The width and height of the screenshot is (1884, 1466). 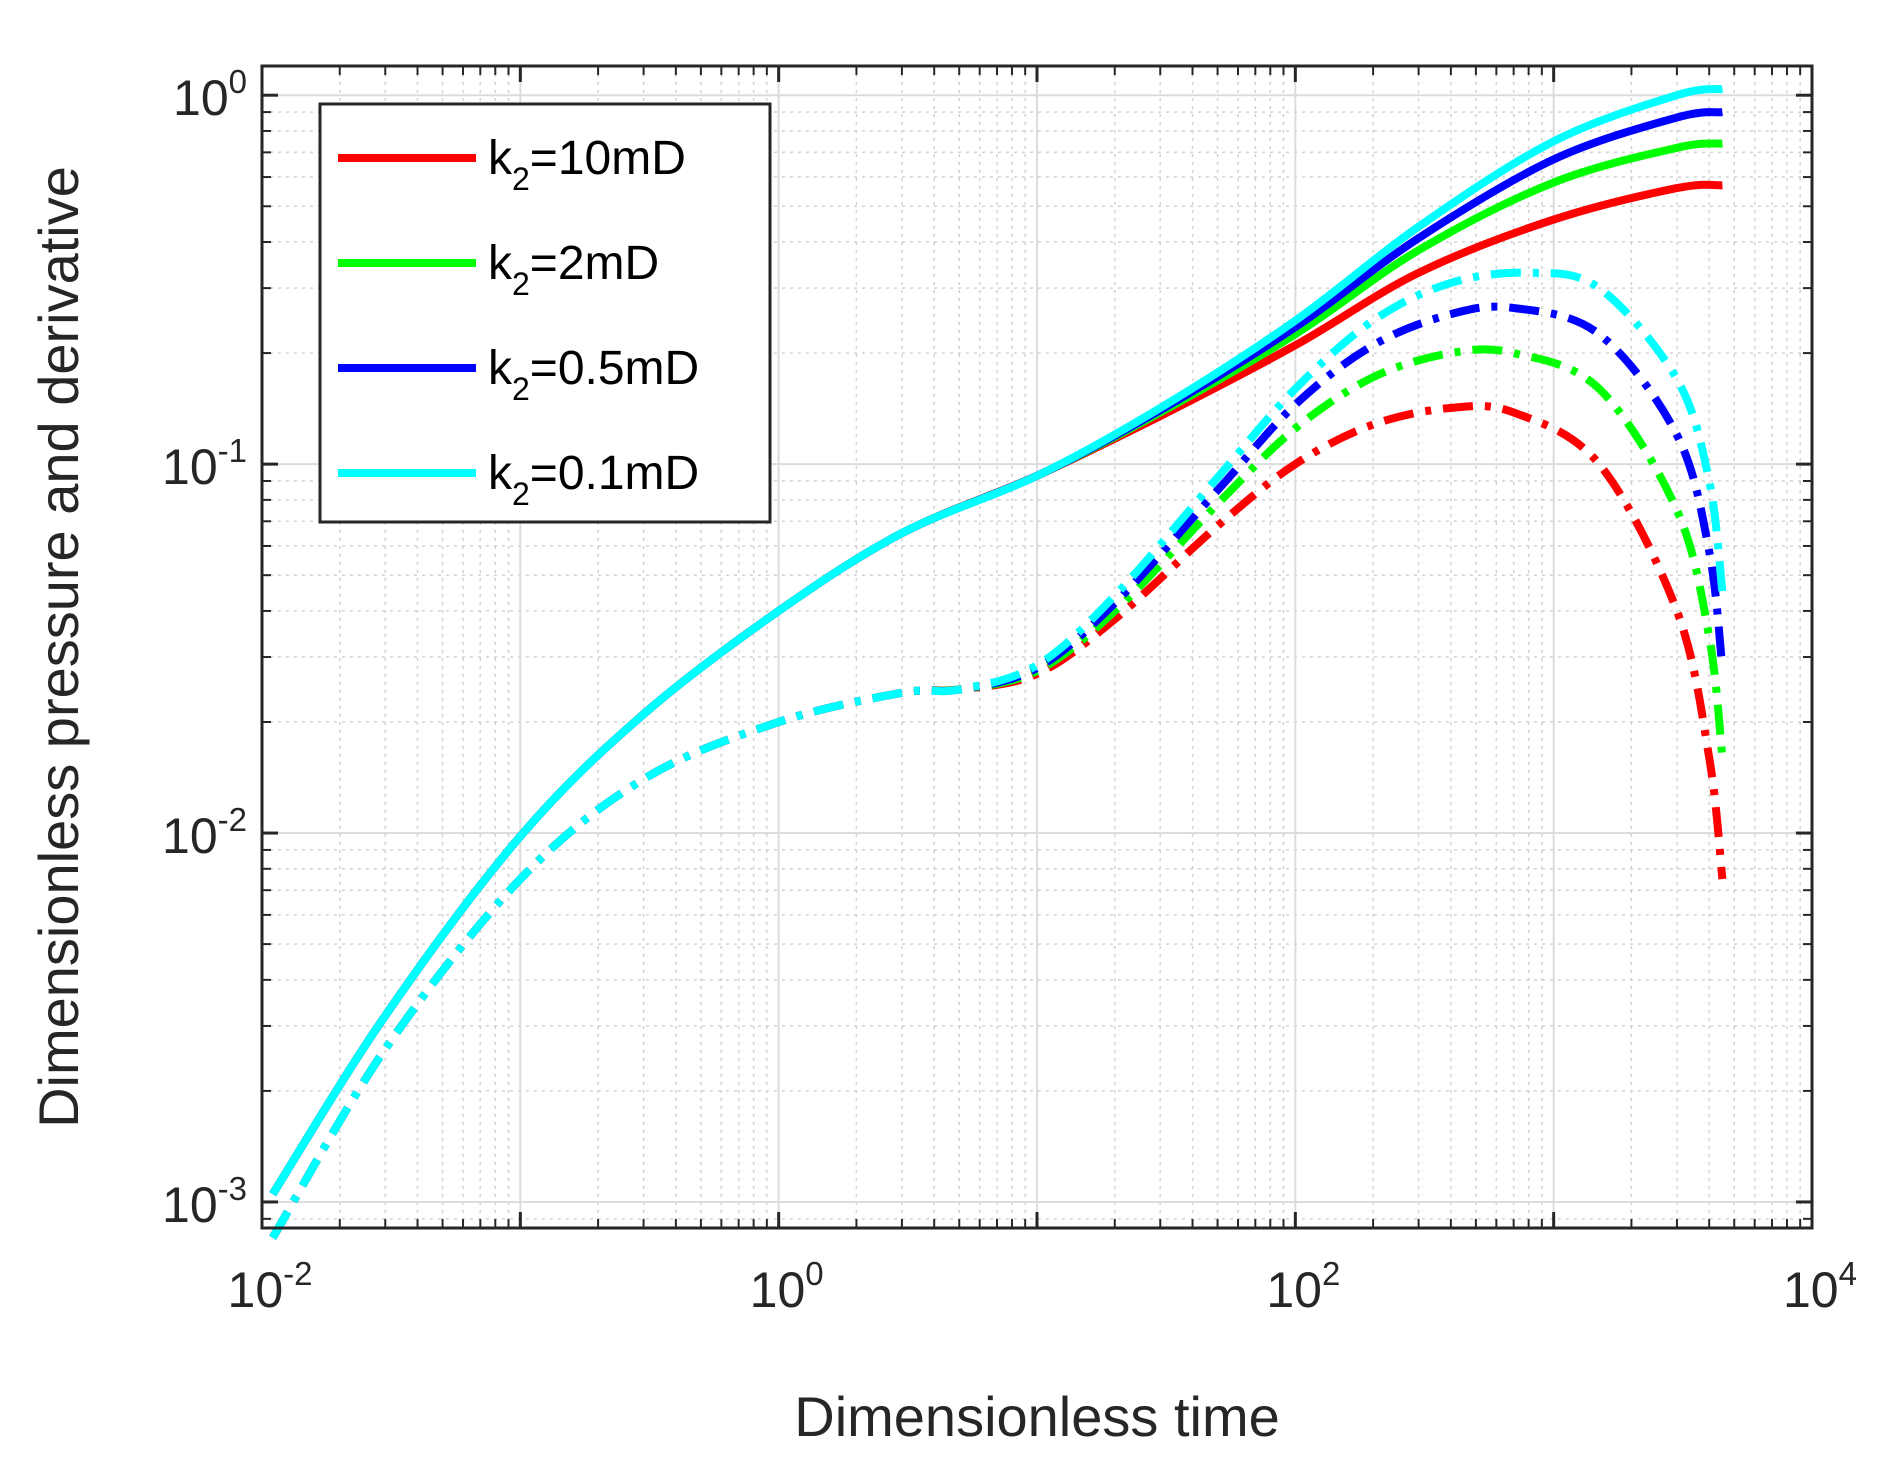 What do you see at coordinates (1303, 1286) in the screenshot?
I see `x-tick-label: 10²` at bounding box center [1303, 1286].